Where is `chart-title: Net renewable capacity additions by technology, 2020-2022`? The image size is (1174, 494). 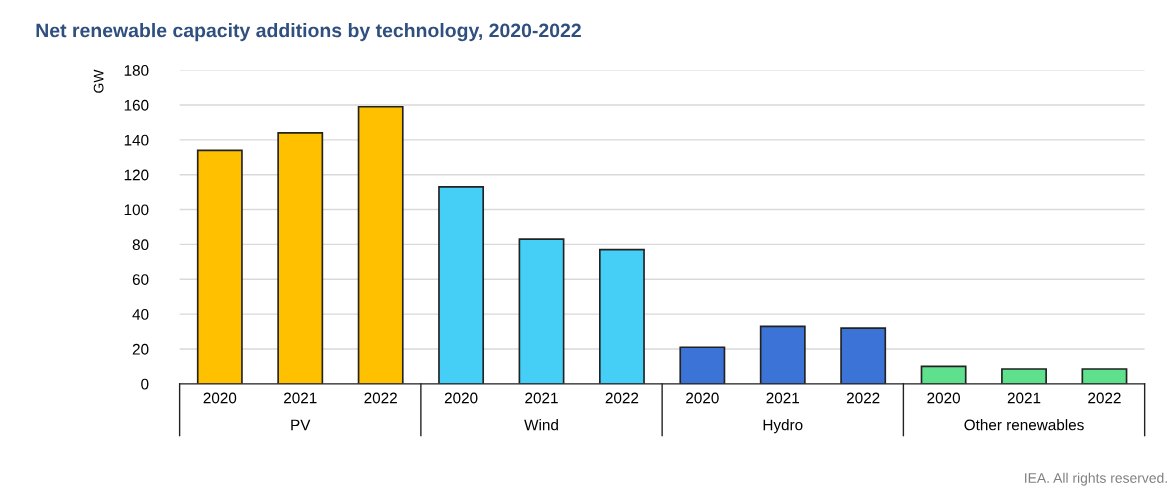
chart-title: Net renewable capacity additions by technology, 2020-2022 is located at coordinates (308, 32).